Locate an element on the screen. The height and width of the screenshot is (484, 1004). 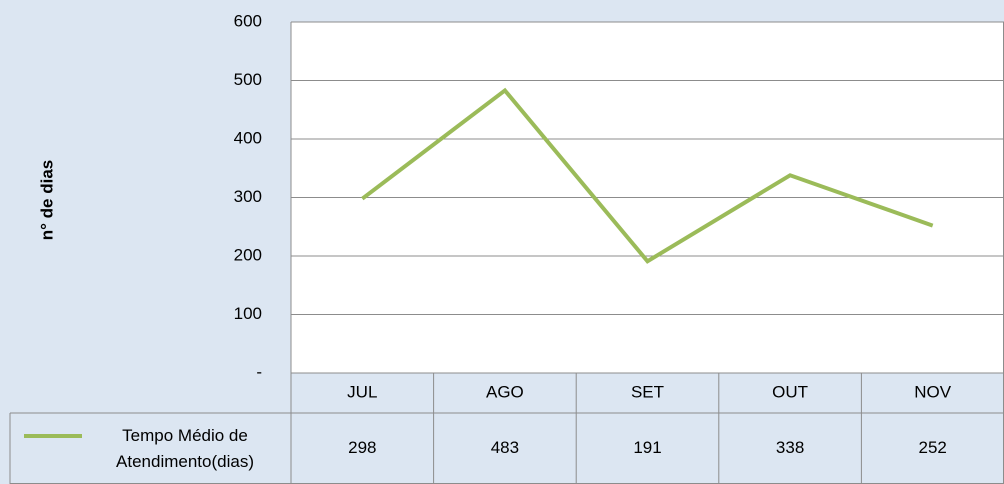
y-tick-label: - is located at coordinates (259, 371).